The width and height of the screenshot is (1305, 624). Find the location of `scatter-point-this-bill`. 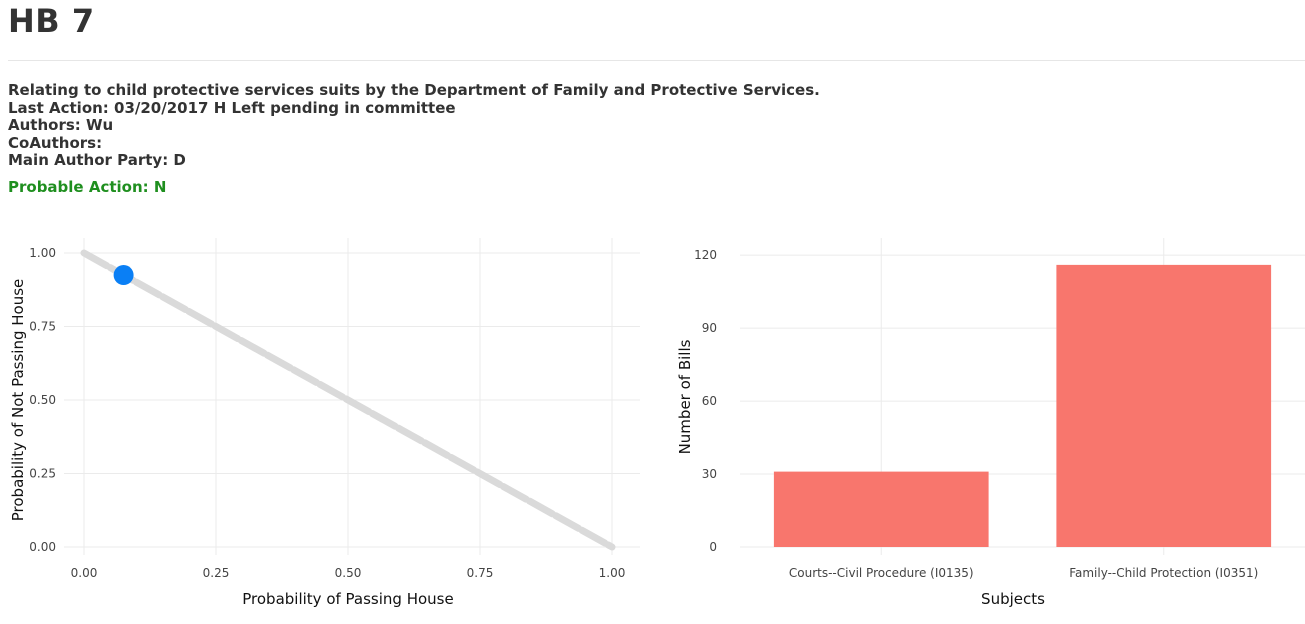

scatter-point-this-bill is located at coordinates (123, 275).